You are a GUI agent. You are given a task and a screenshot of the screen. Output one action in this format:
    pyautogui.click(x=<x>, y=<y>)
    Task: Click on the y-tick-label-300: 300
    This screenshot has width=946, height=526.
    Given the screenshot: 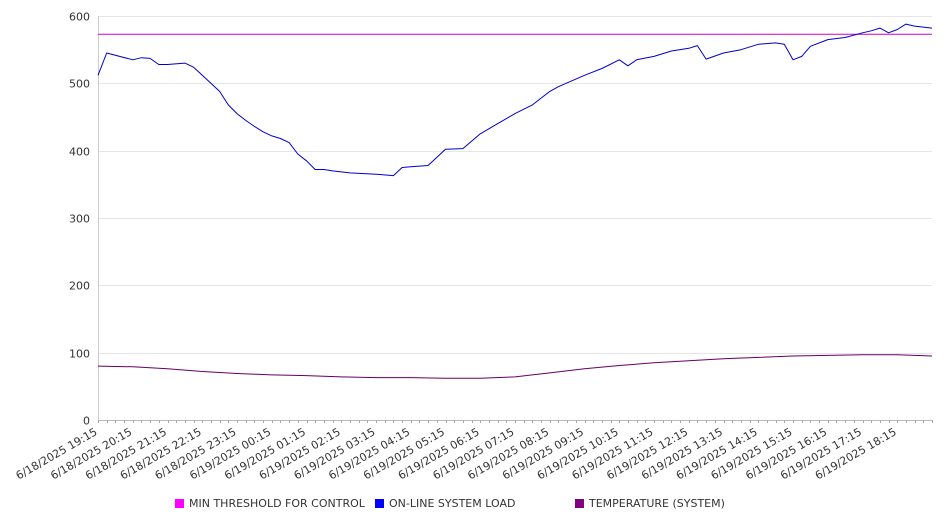 What is the action you would take?
    pyautogui.click(x=79, y=219)
    